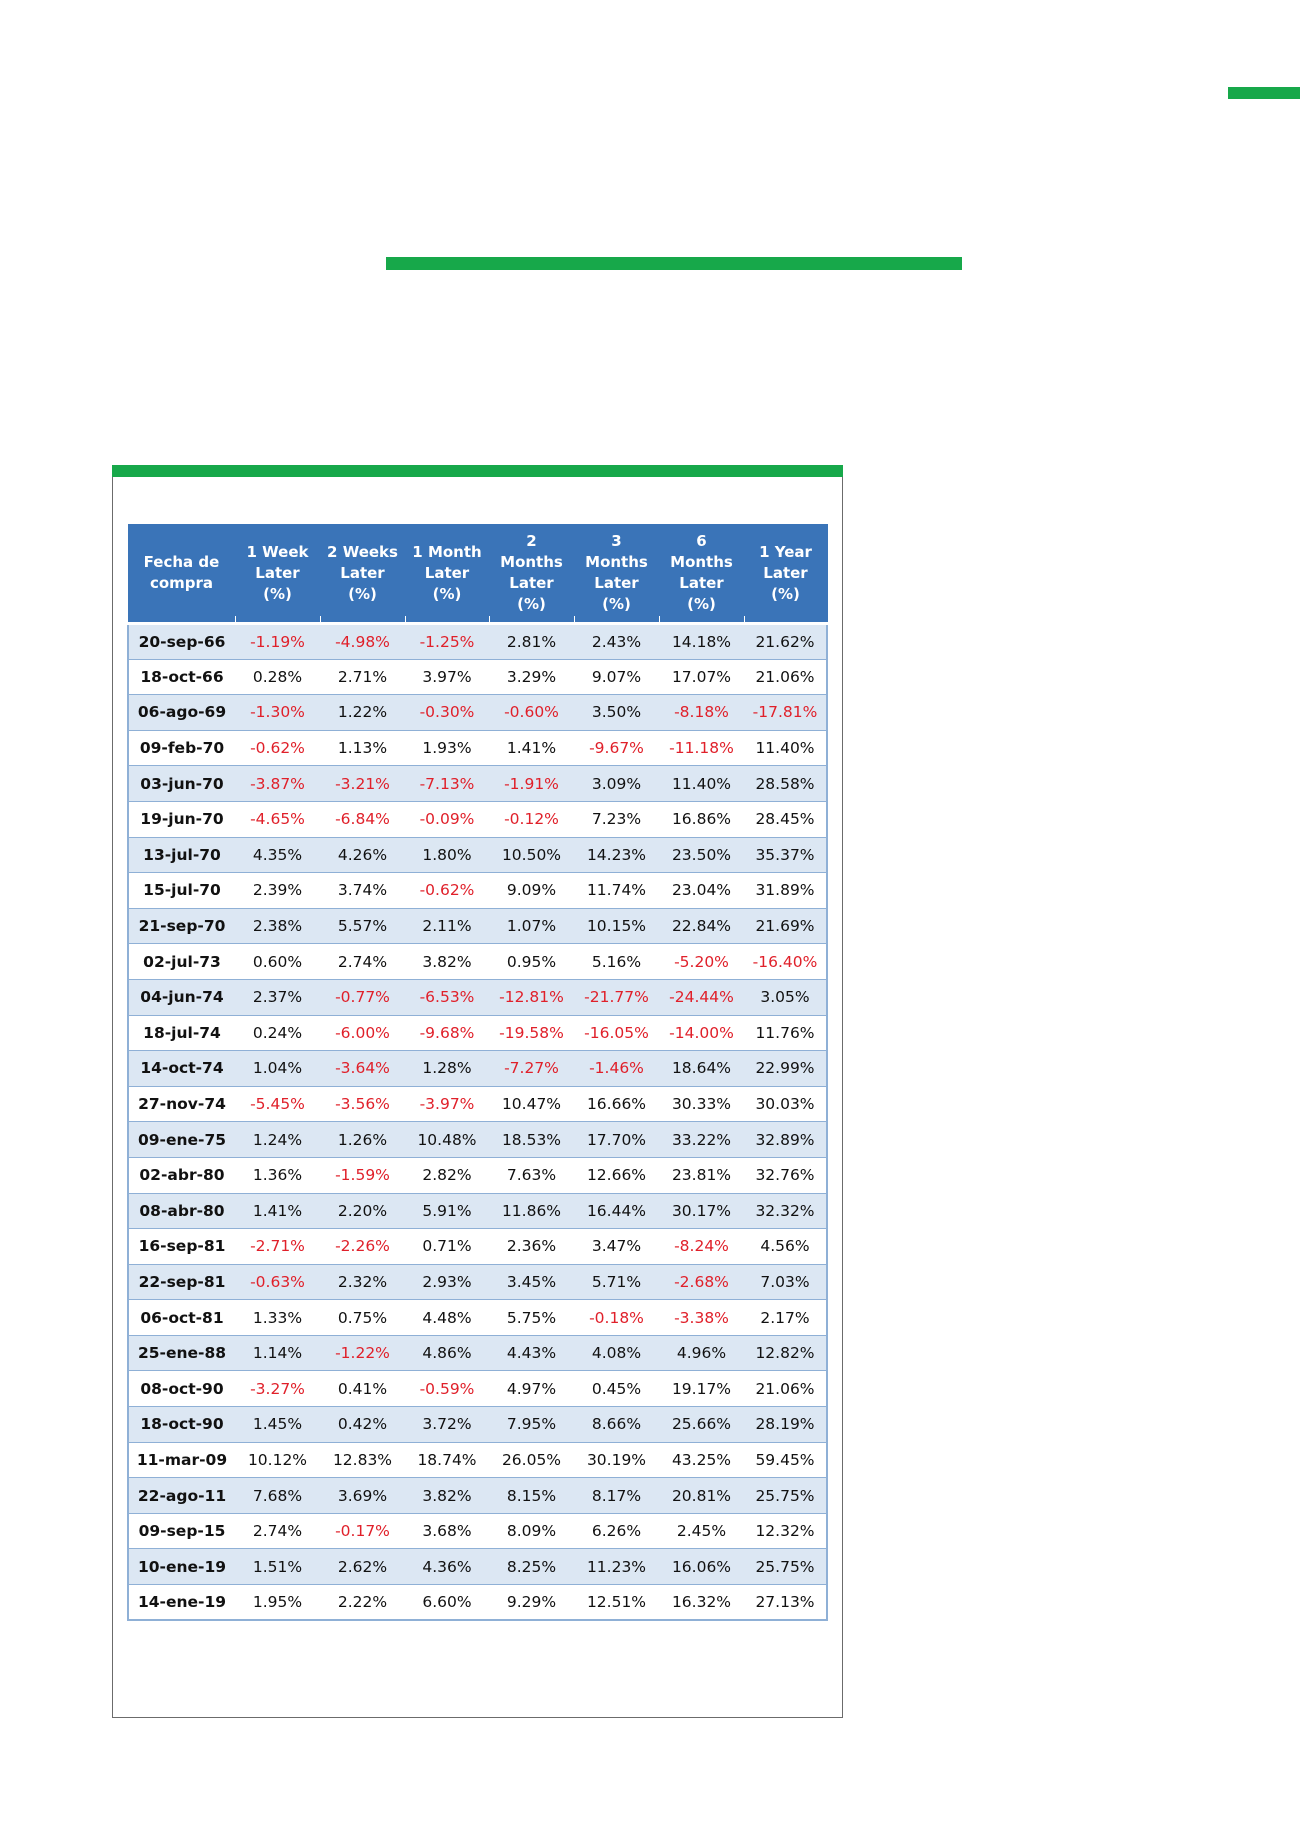 The image size is (1300, 1839). What do you see at coordinates (447, 1139) in the screenshot?
I see `return-cell: 10.48%` at bounding box center [447, 1139].